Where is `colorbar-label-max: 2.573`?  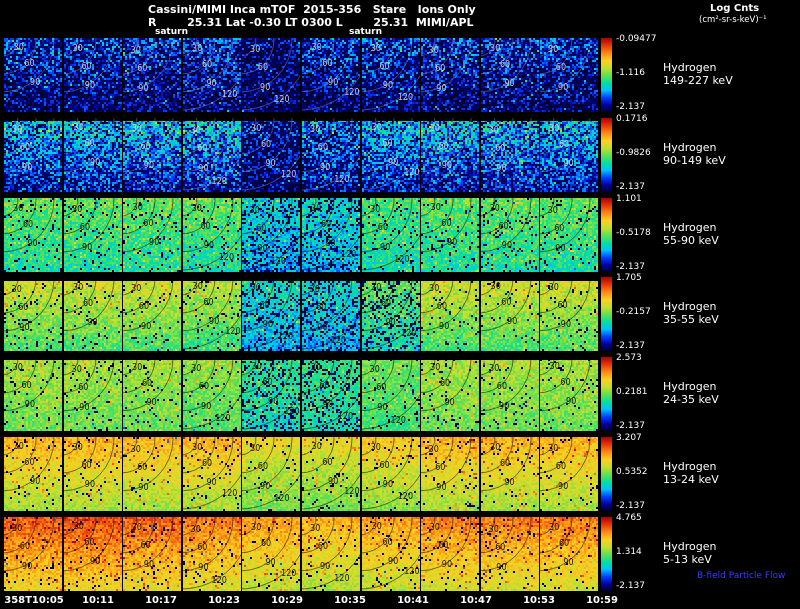 colorbar-label-max: 2.573 is located at coordinates (629, 358).